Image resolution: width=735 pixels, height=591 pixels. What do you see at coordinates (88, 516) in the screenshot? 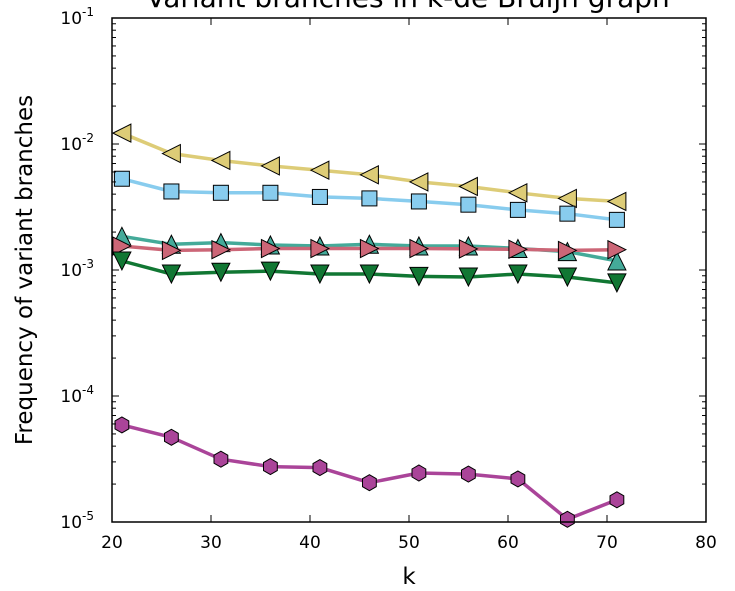
I see `y-tick-exponent: -5` at bounding box center [88, 516].